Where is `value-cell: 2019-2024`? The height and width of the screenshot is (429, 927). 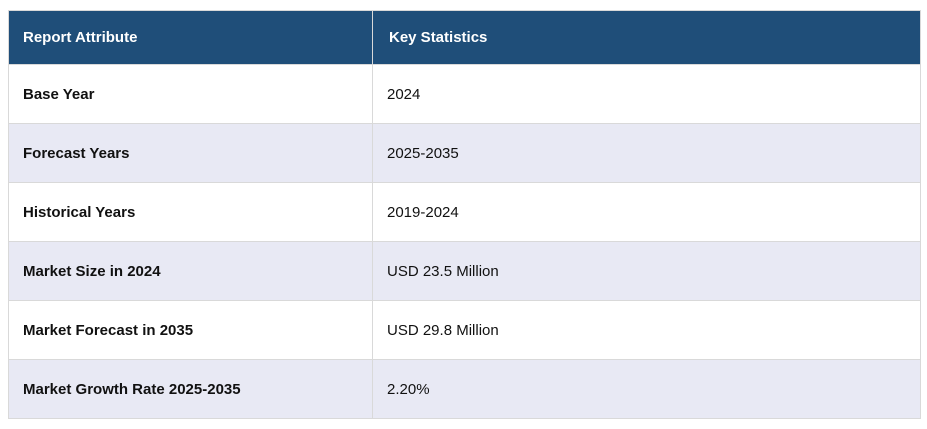 value-cell: 2019-2024 is located at coordinates (646, 212).